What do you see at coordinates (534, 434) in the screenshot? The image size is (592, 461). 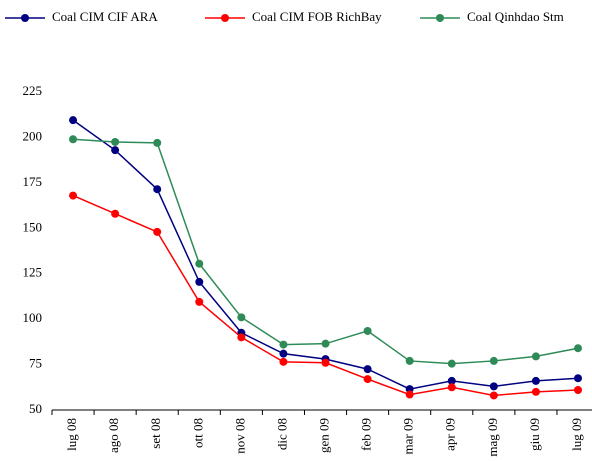 I see `x-tick-label: giu 09` at bounding box center [534, 434].